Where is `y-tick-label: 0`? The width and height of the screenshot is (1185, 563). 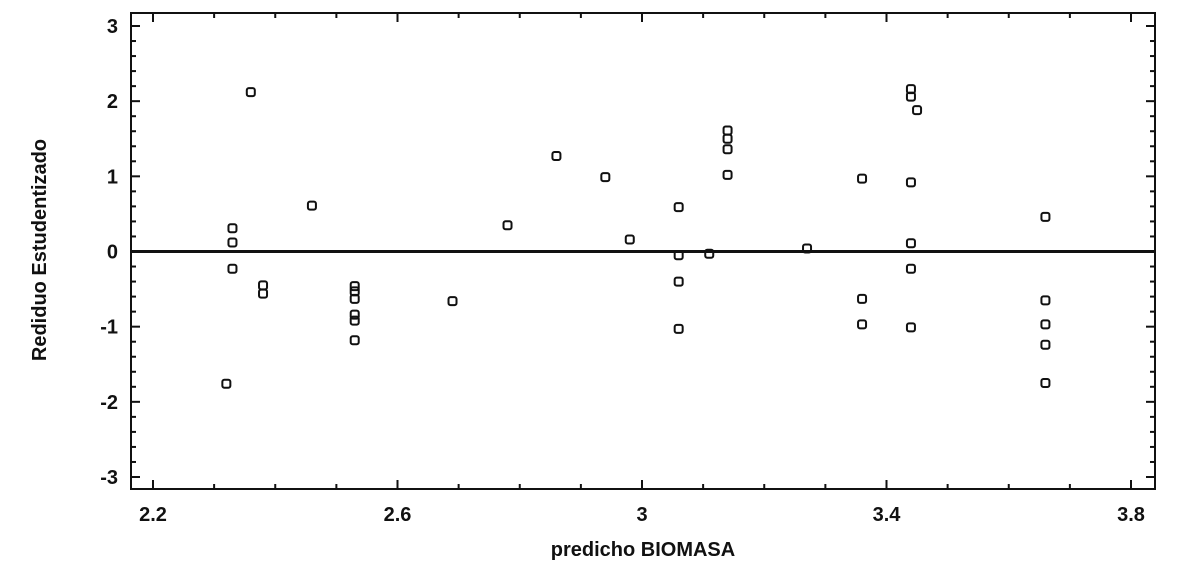 y-tick-label: 0 is located at coordinates (112, 253).